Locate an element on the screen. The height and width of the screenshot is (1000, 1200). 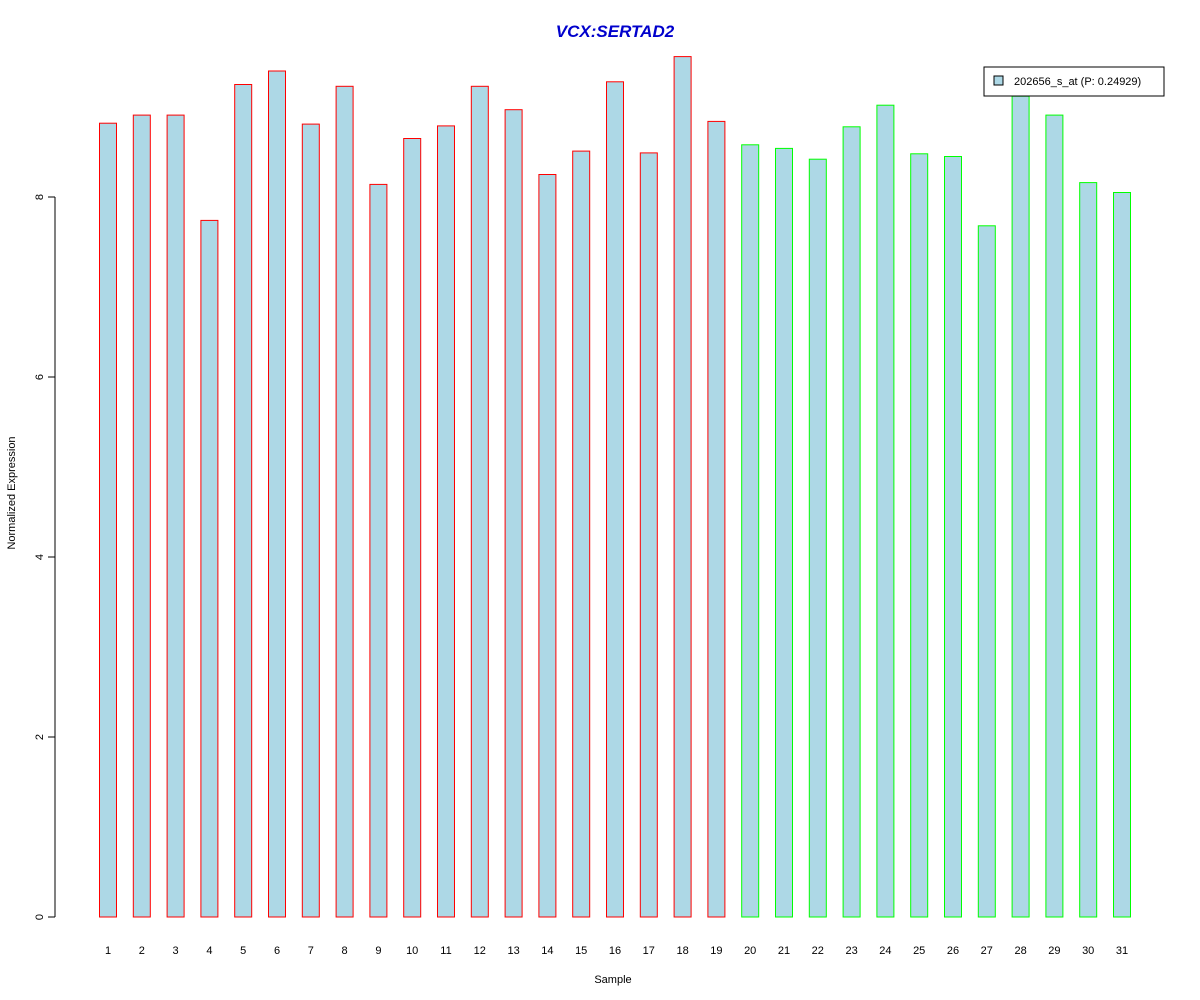
x-tick-label: 3 is located at coordinates (176, 951).